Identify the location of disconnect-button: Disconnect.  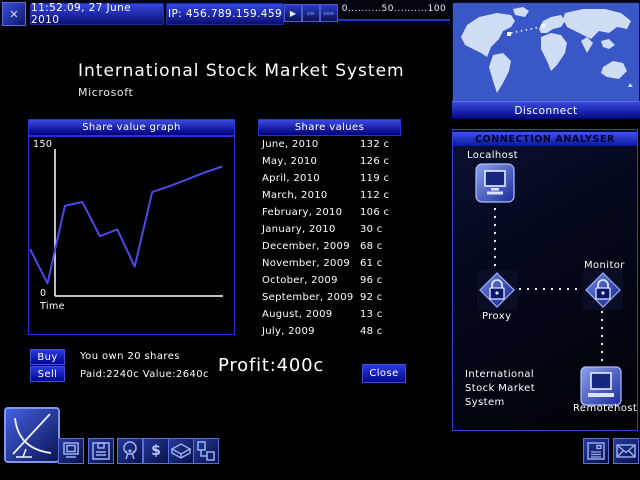
(546, 110).